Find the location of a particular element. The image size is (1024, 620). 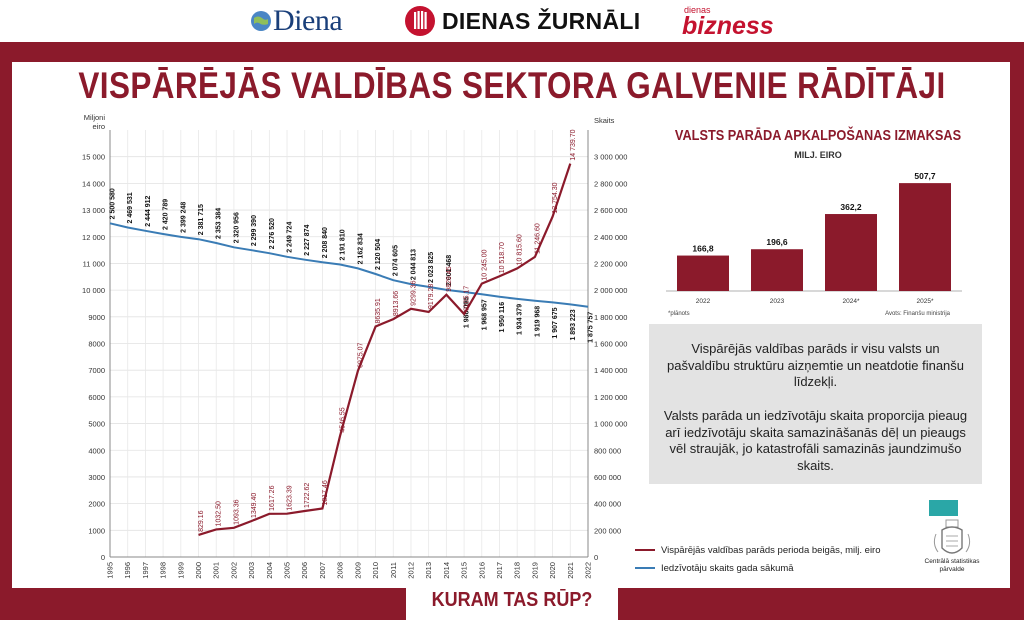

x-tick-label: 2017 is located at coordinates (499, 570).